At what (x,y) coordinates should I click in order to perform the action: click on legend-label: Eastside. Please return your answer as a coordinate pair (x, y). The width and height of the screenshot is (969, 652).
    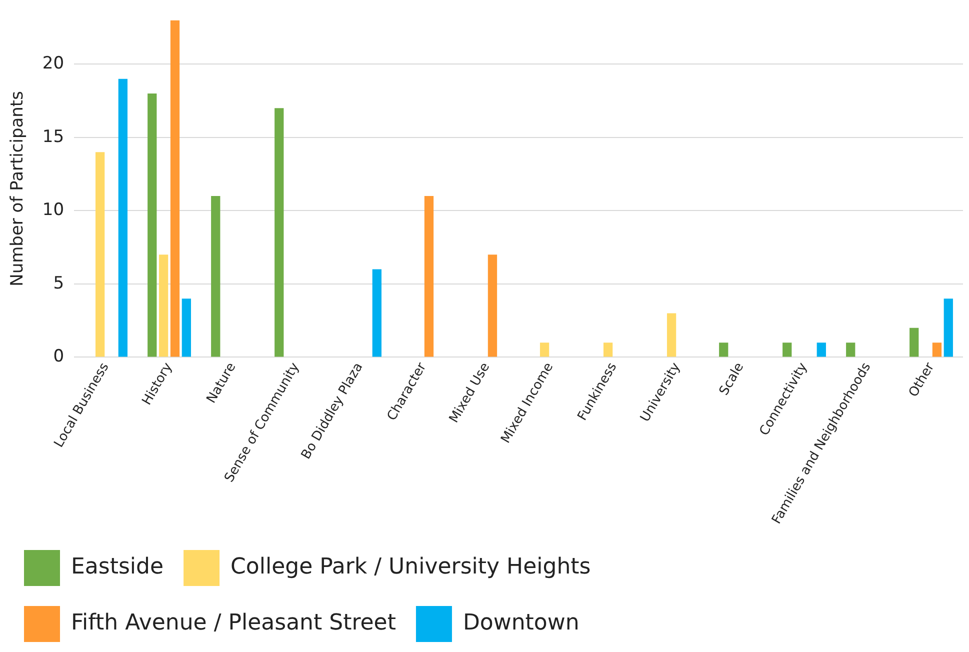
    Looking at the image, I should click on (117, 567).